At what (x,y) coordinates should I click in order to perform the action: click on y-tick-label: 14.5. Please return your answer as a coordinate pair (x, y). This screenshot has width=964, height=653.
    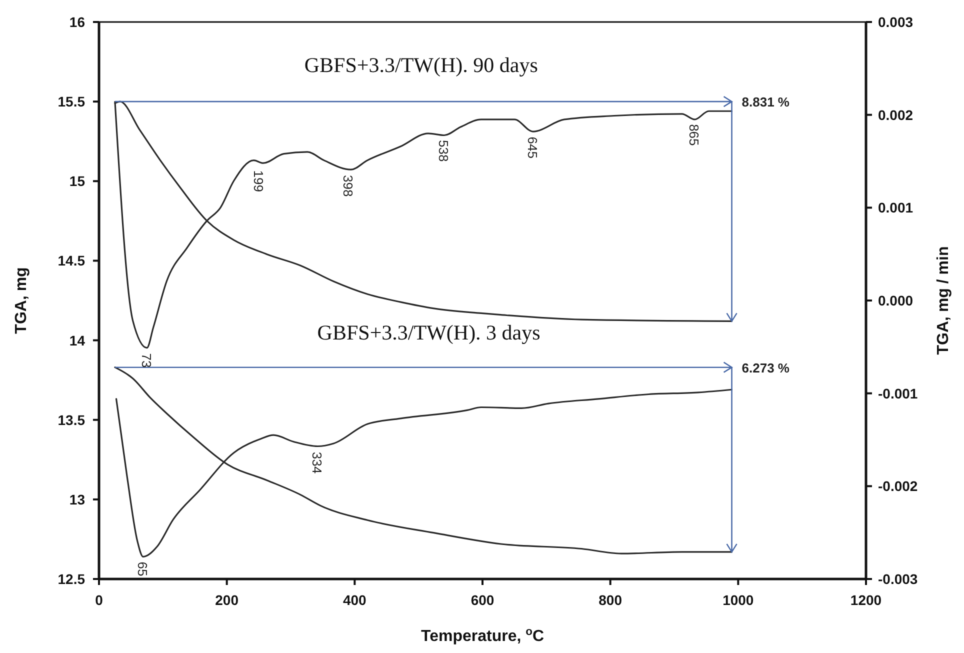
    Looking at the image, I should click on (72, 260).